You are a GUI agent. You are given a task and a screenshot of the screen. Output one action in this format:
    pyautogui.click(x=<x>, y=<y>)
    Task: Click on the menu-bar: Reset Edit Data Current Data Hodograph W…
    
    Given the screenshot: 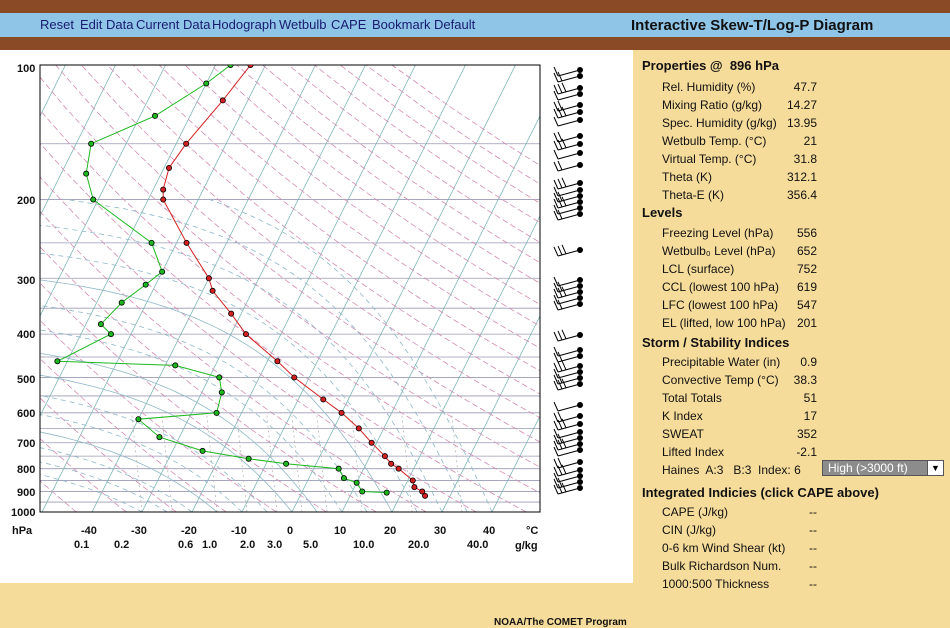 What is the action you would take?
    pyautogui.click(x=475, y=25)
    